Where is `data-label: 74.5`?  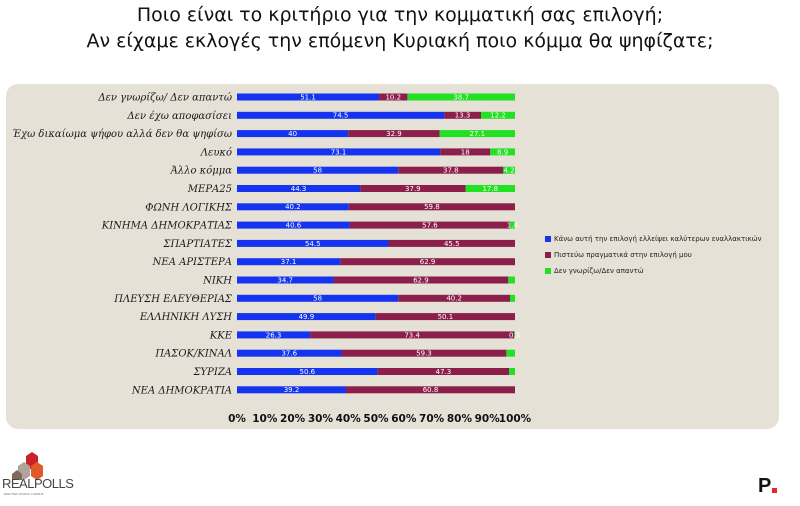 data-label: 74.5 is located at coordinates (341, 116).